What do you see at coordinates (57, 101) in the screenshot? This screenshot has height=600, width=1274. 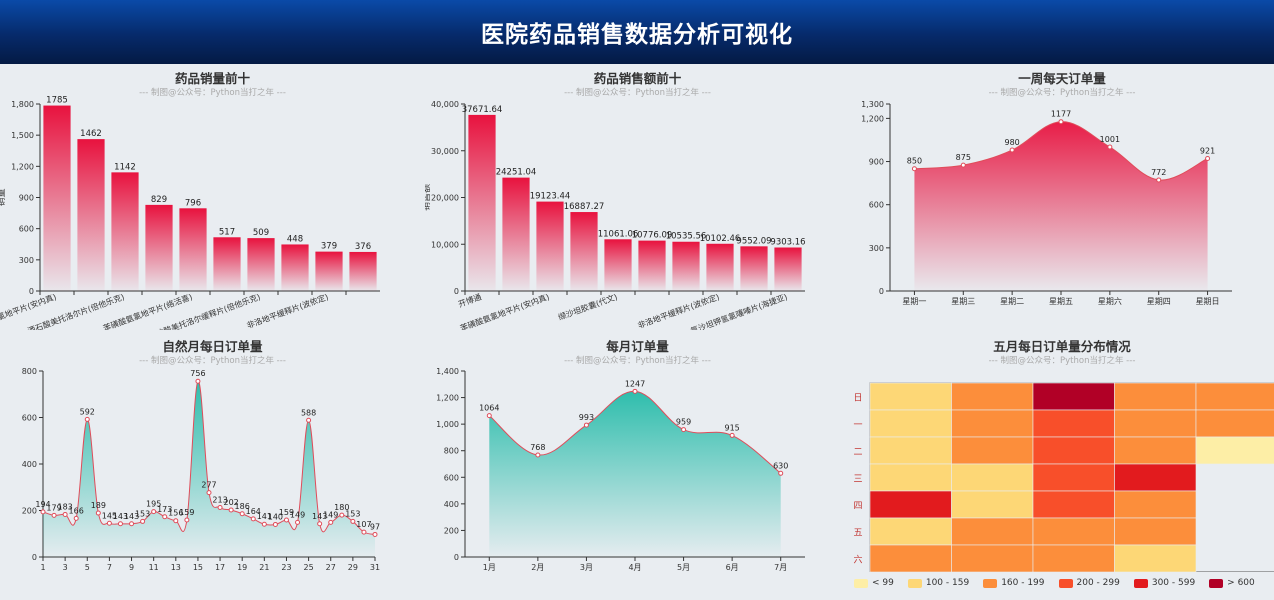 I see `bar-data-label: 1785` at bounding box center [57, 101].